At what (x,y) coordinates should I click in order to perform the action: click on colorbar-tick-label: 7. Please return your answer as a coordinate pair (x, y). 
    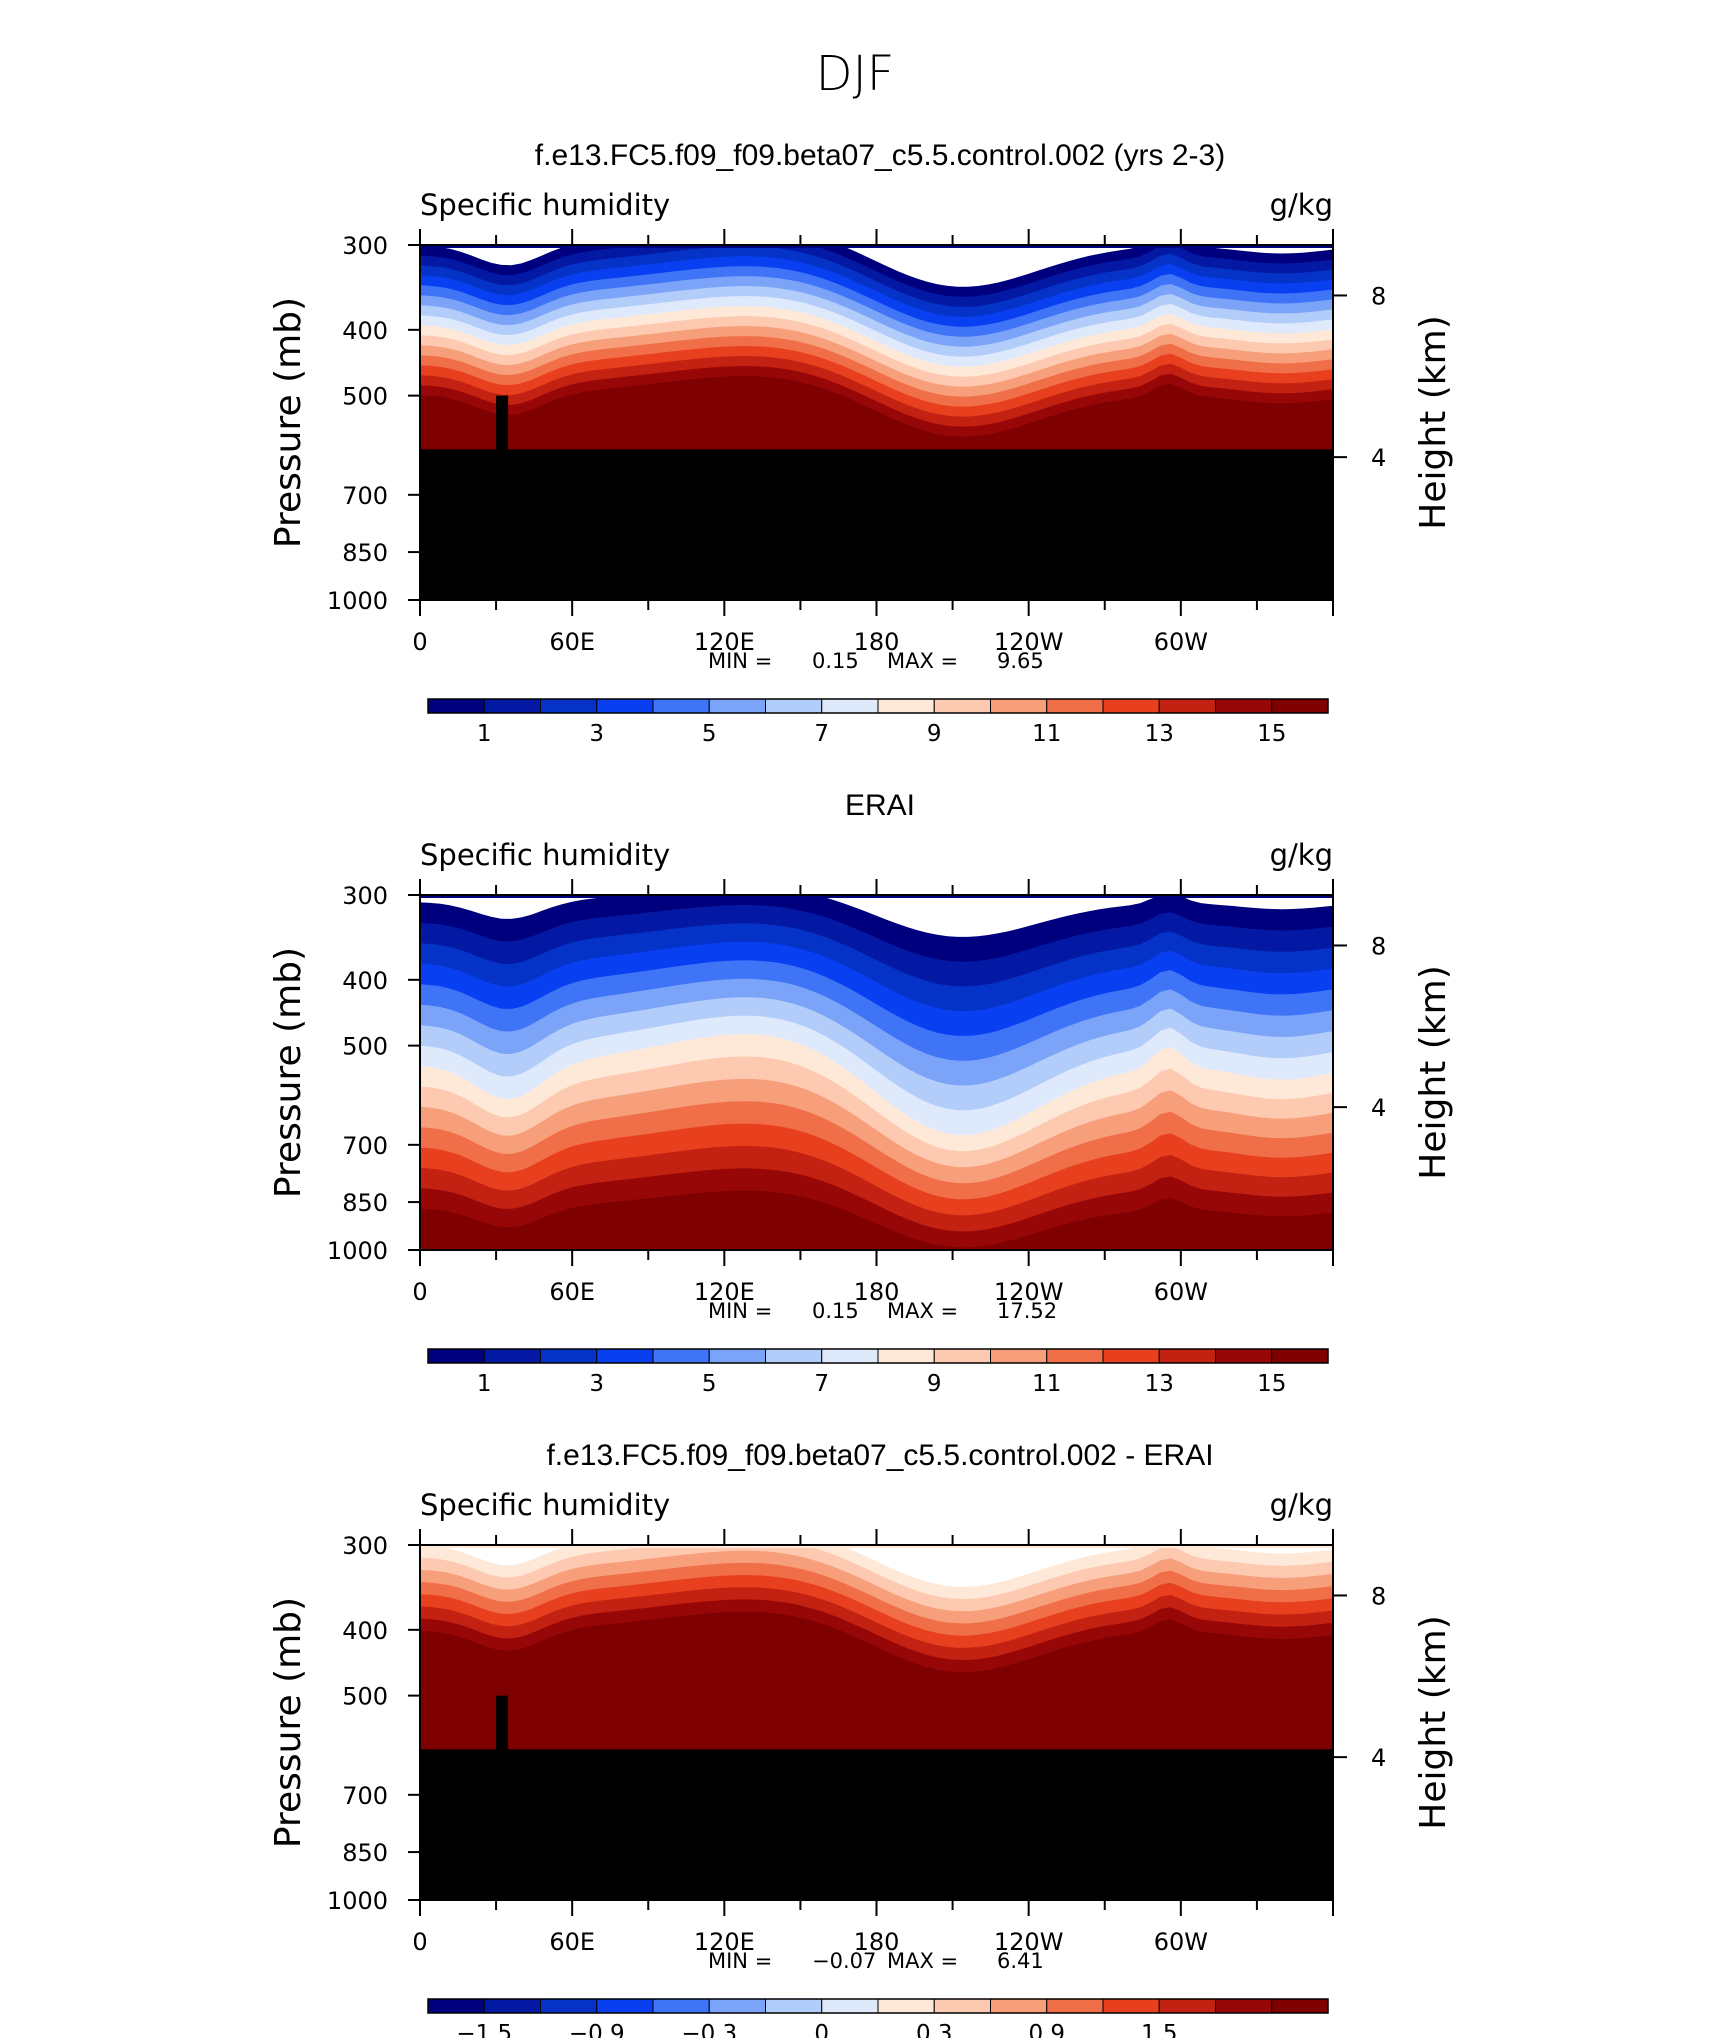
    Looking at the image, I should click on (821, 734).